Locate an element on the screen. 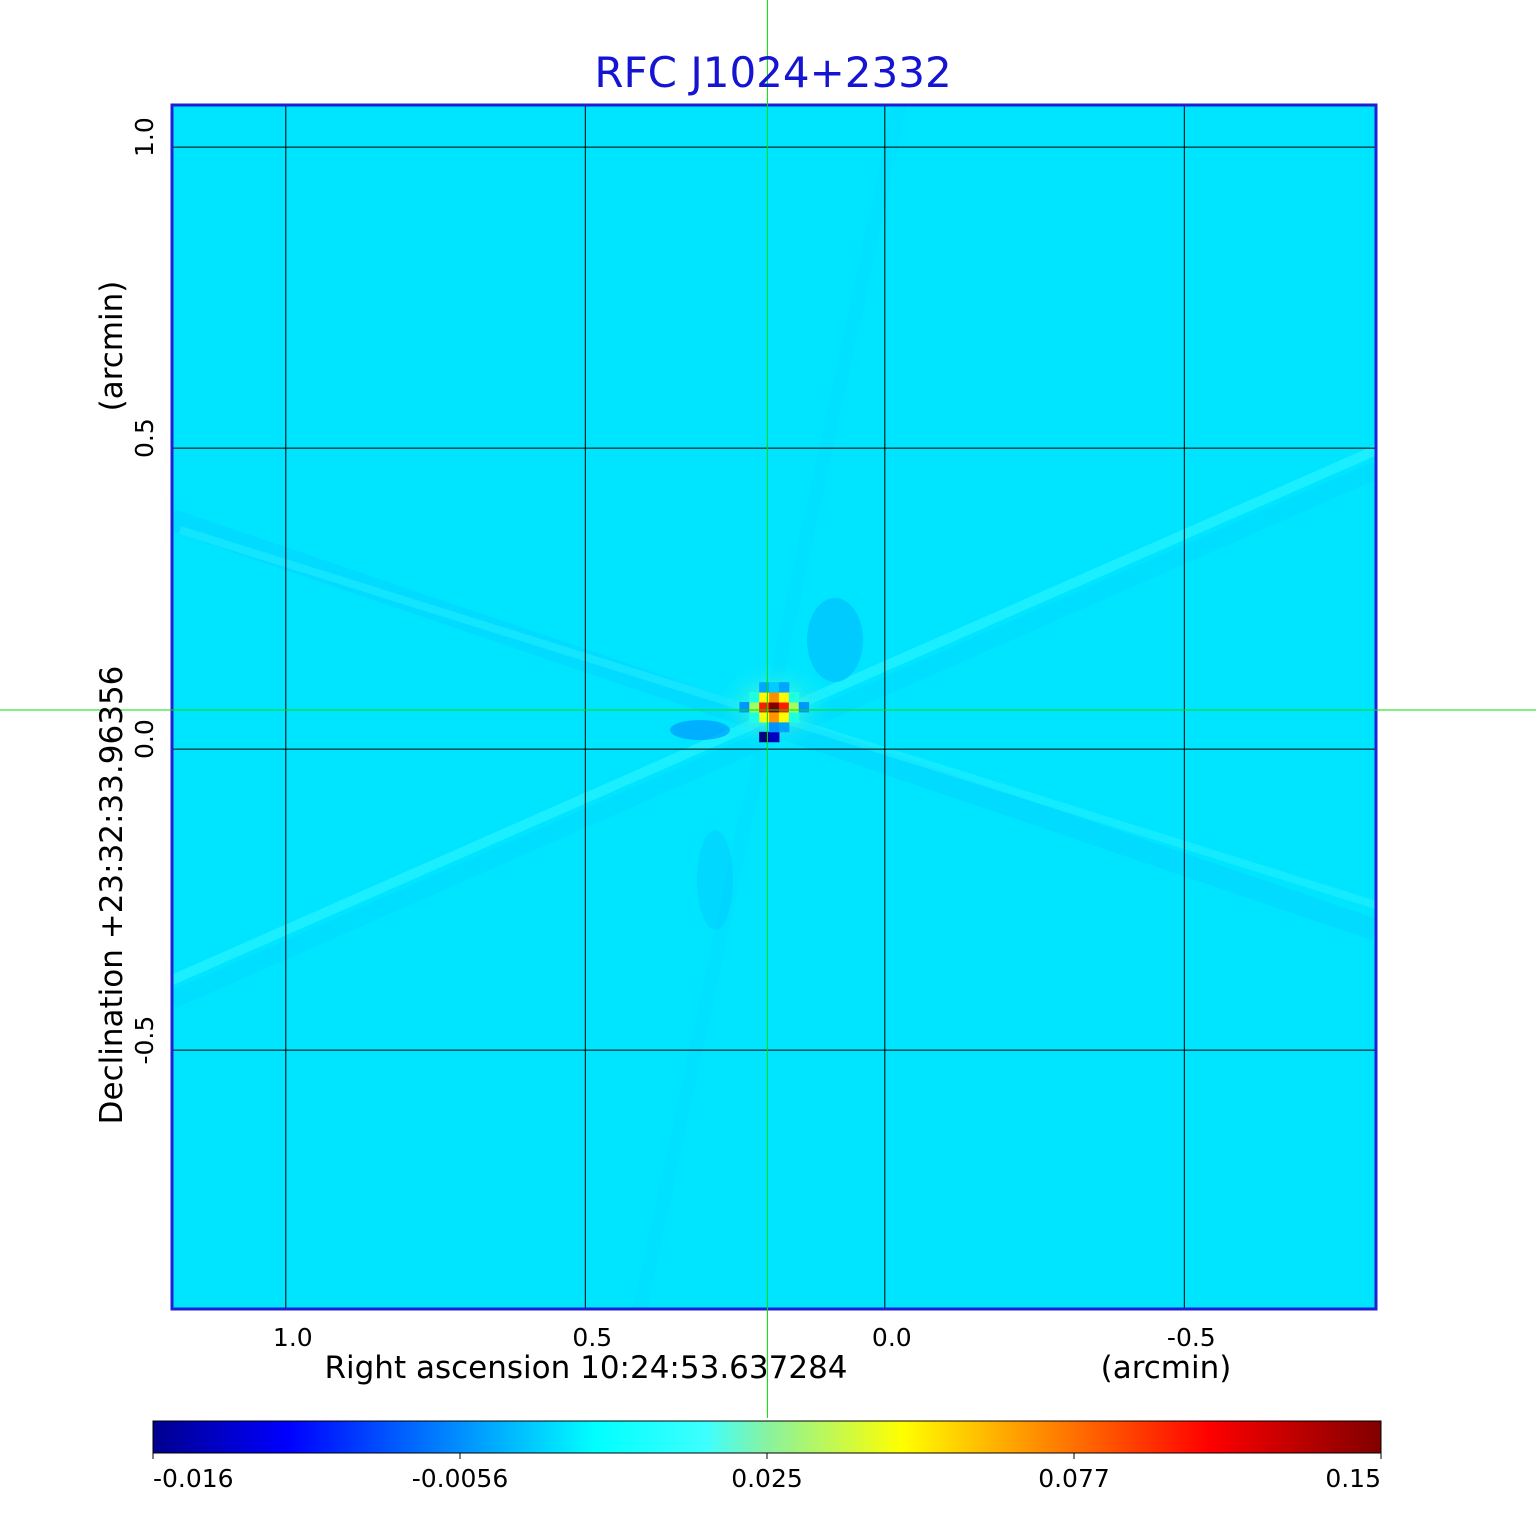 The image size is (1536, 1516). colorbar-tick-label: 0.077 is located at coordinates (1074, 1478).